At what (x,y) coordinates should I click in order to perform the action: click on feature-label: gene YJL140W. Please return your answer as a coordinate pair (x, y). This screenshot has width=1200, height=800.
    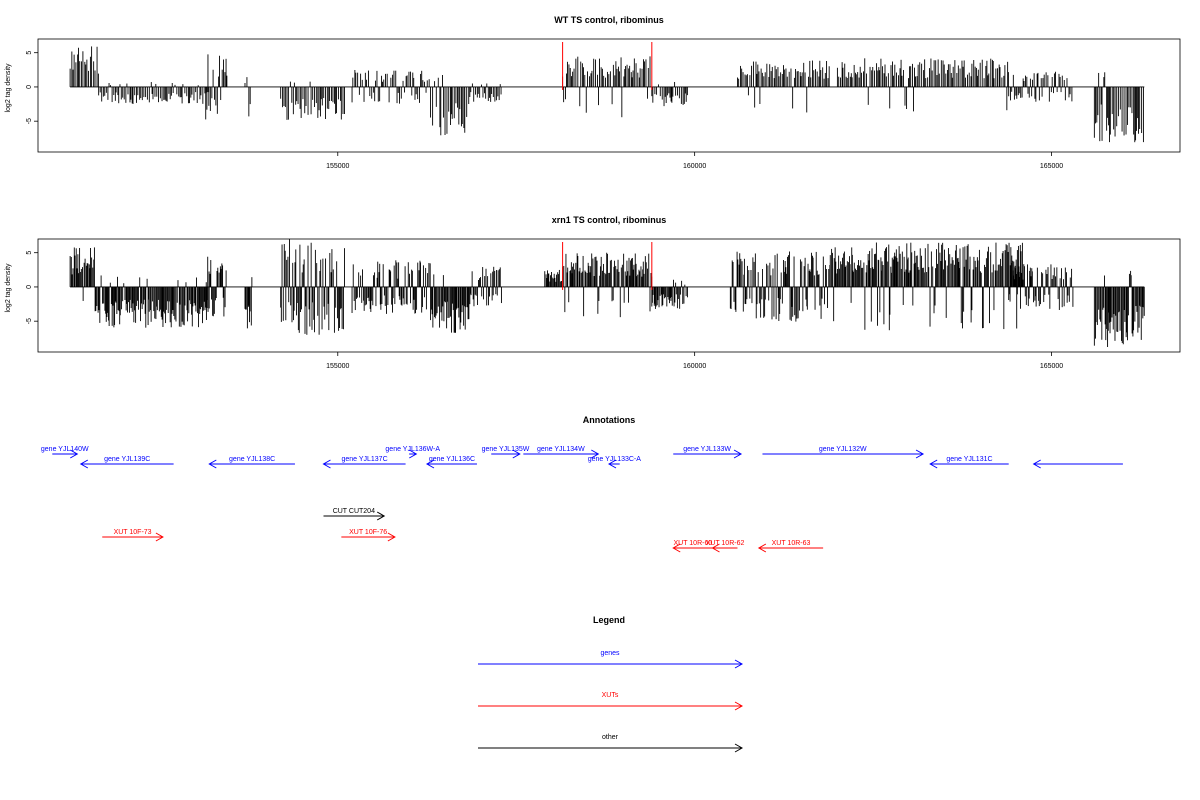
    Looking at the image, I should click on (65, 449).